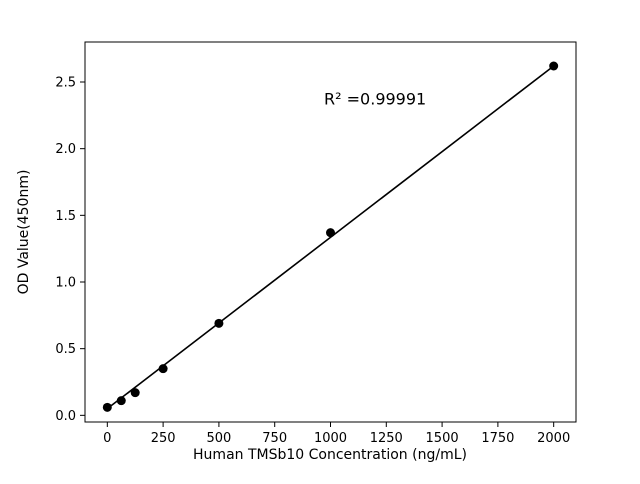 Image resolution: width=640 pixels, height=484 pixels. What do you see at coordinates (375, 99) in the screenshot?
I see `r-squared-annotation: R² =0.99991` at bounding box center [375, 99].